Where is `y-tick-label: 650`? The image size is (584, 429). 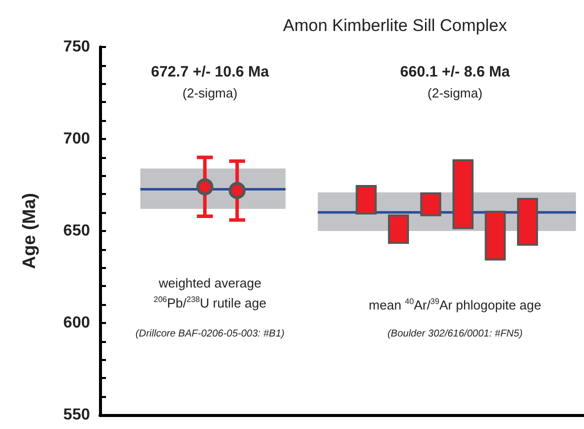
y-tick-label: 650 is located at coordinates (76, 231).